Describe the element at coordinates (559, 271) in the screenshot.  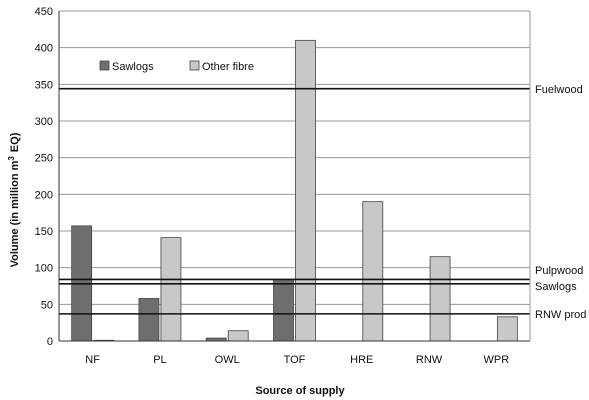
I see `reference-label: Pulpwood` at that location.